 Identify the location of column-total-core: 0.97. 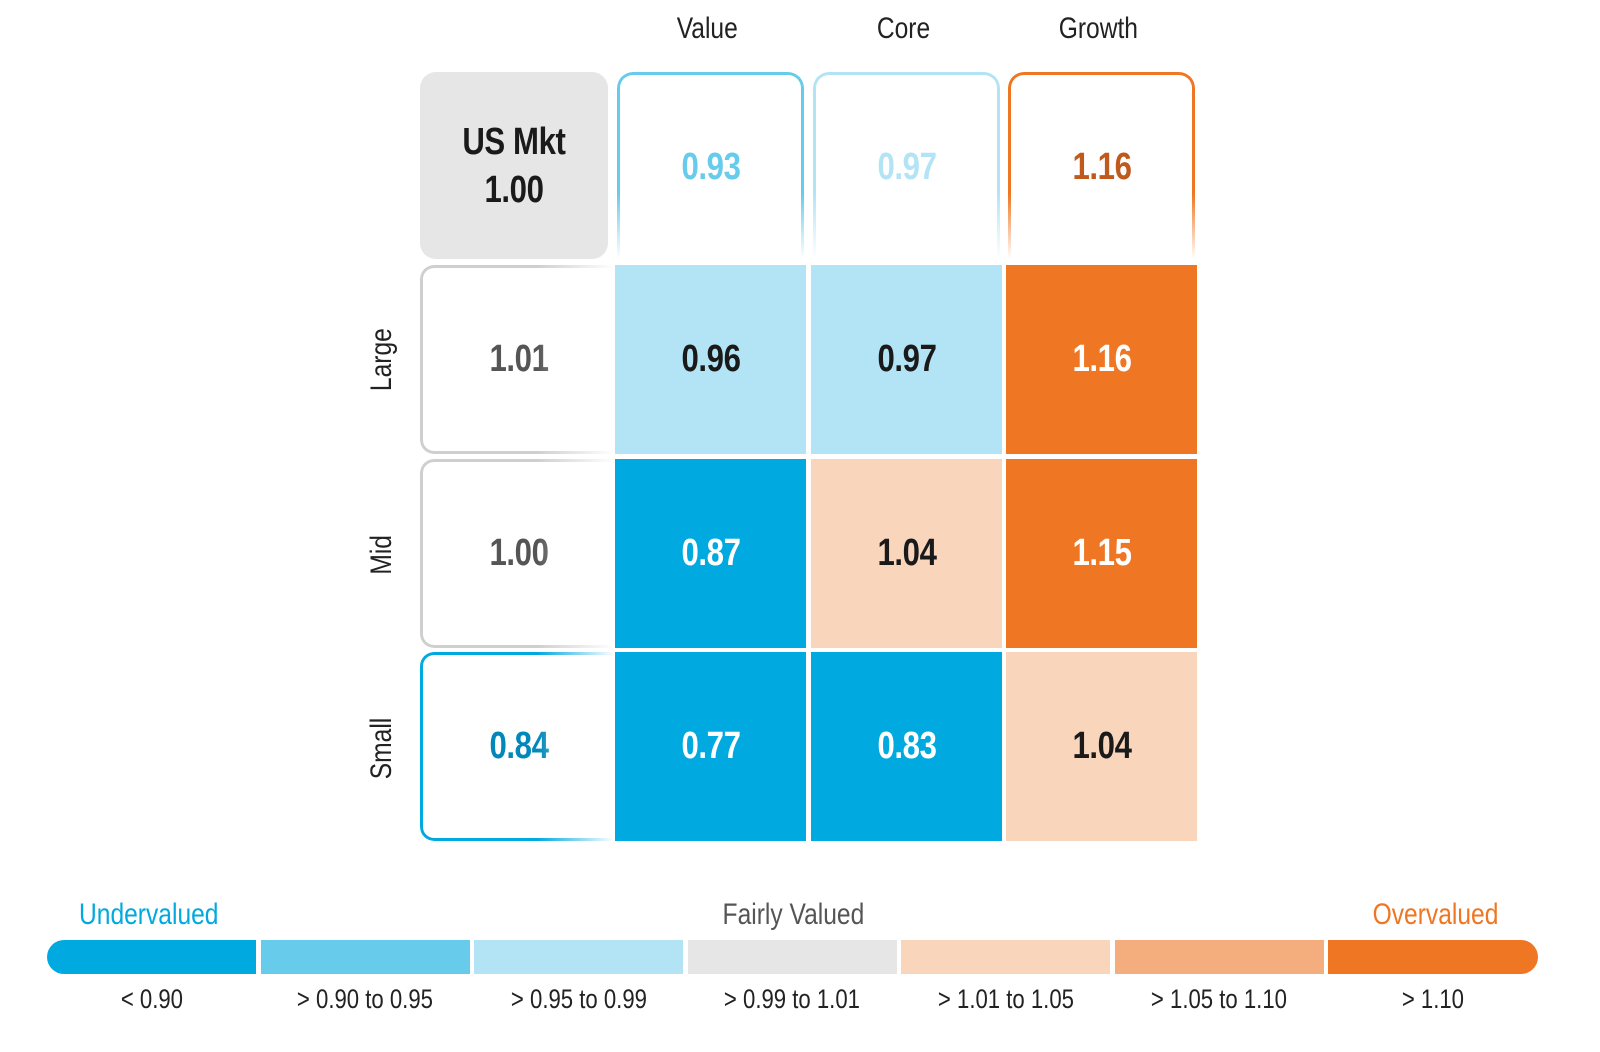
(906, 165).